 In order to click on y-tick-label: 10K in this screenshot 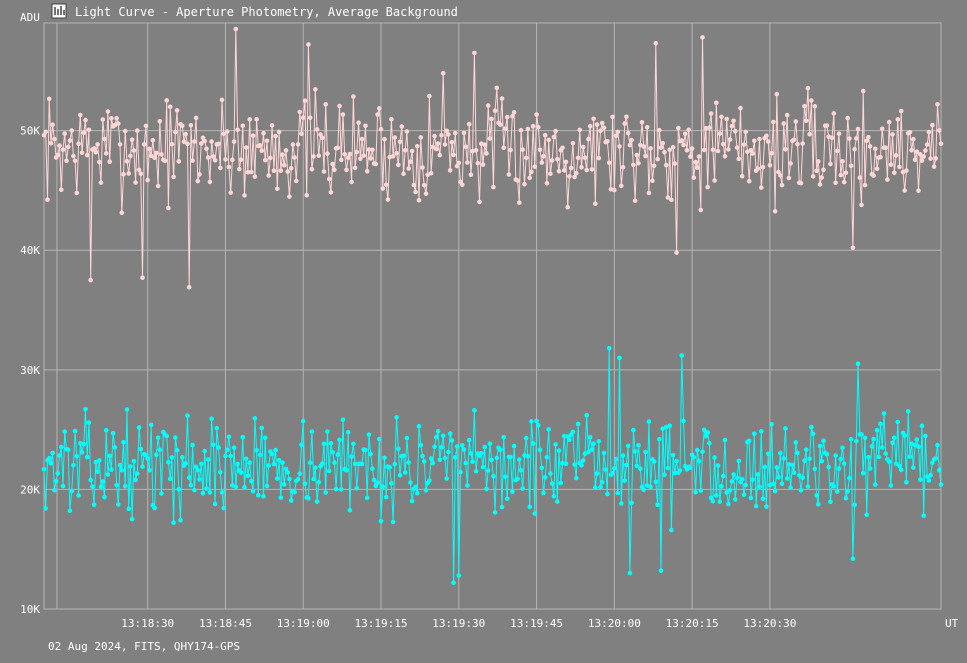, I will do `click(30, 609)`.